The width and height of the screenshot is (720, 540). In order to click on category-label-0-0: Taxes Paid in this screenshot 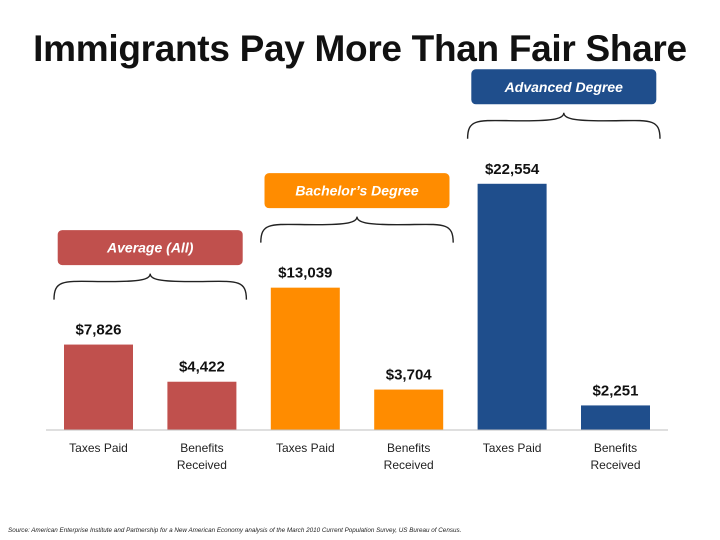, I will do `click(98, 448)`.